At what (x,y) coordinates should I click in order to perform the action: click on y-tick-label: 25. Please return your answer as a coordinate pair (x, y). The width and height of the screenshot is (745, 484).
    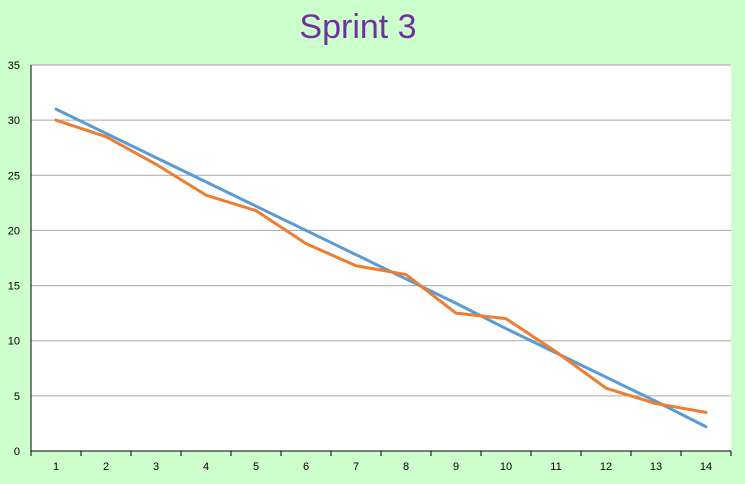
    Looking at the image, I should click on (14, 176).